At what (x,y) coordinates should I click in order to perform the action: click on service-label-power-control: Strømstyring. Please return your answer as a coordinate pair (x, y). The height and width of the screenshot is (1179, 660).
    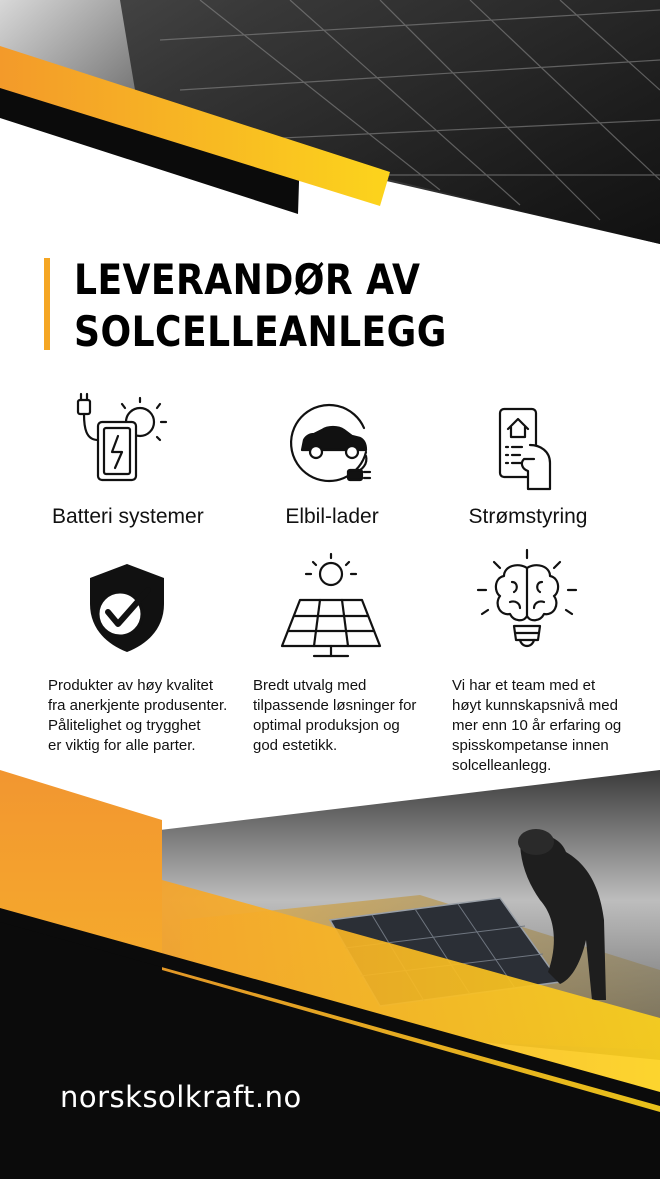
    Looking at the image, I should click on (528, 516).